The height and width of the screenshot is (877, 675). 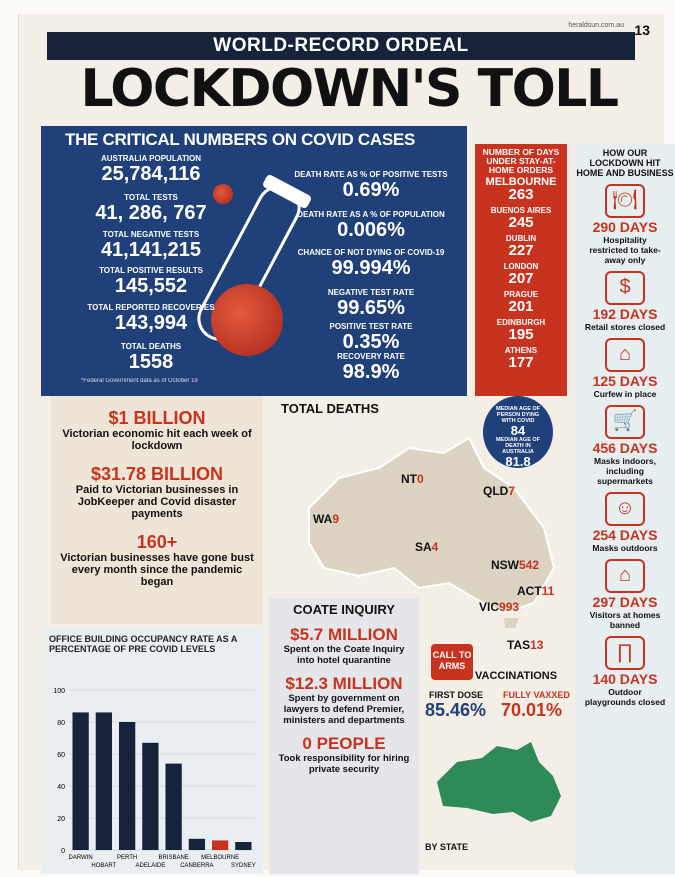 What do you see at coordinates (371, 268) in the screenshot?
I see `stat-value: 99.994%` at bounding box center [371, 268].